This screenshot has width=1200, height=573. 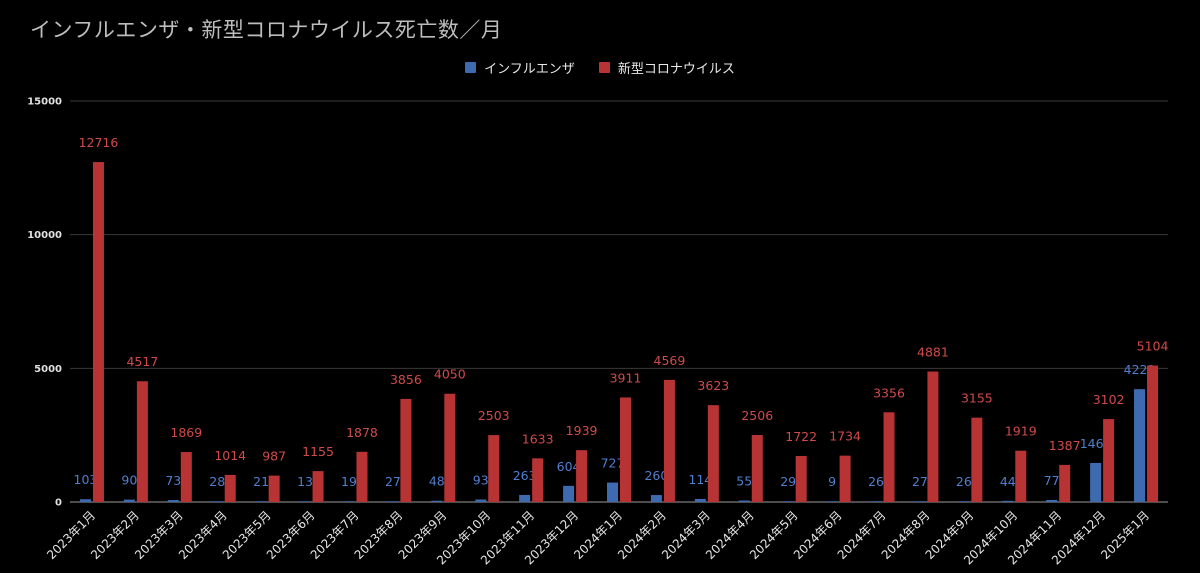 I want to click on value-label-covid: 1919, so click(x=1021, y=431).